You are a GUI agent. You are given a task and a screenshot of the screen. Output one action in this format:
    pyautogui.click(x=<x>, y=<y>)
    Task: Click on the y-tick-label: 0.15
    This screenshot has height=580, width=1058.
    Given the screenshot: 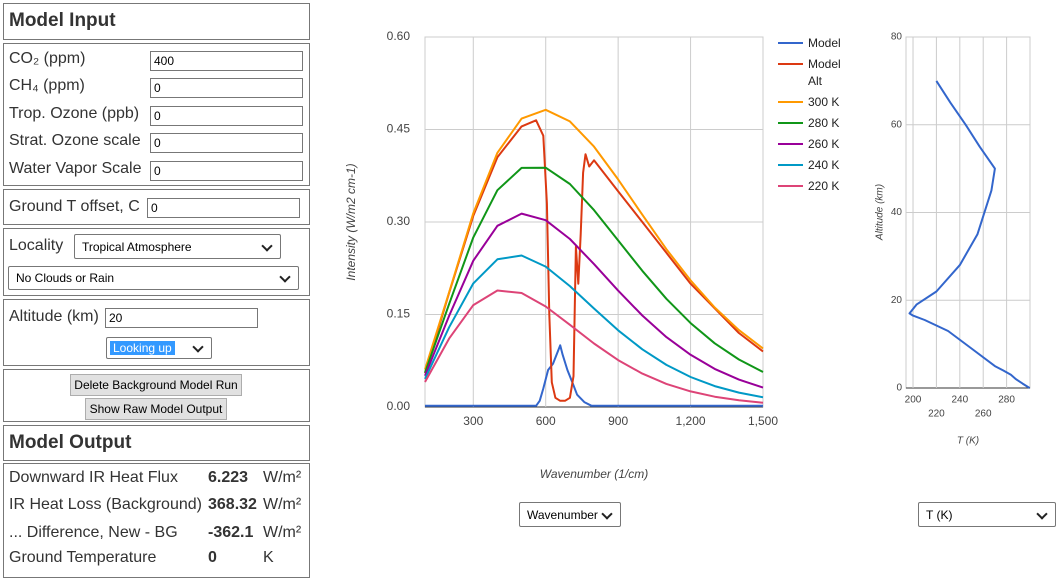 What is the action you would take?
    pyautogui.click(x=399, y=314)
    